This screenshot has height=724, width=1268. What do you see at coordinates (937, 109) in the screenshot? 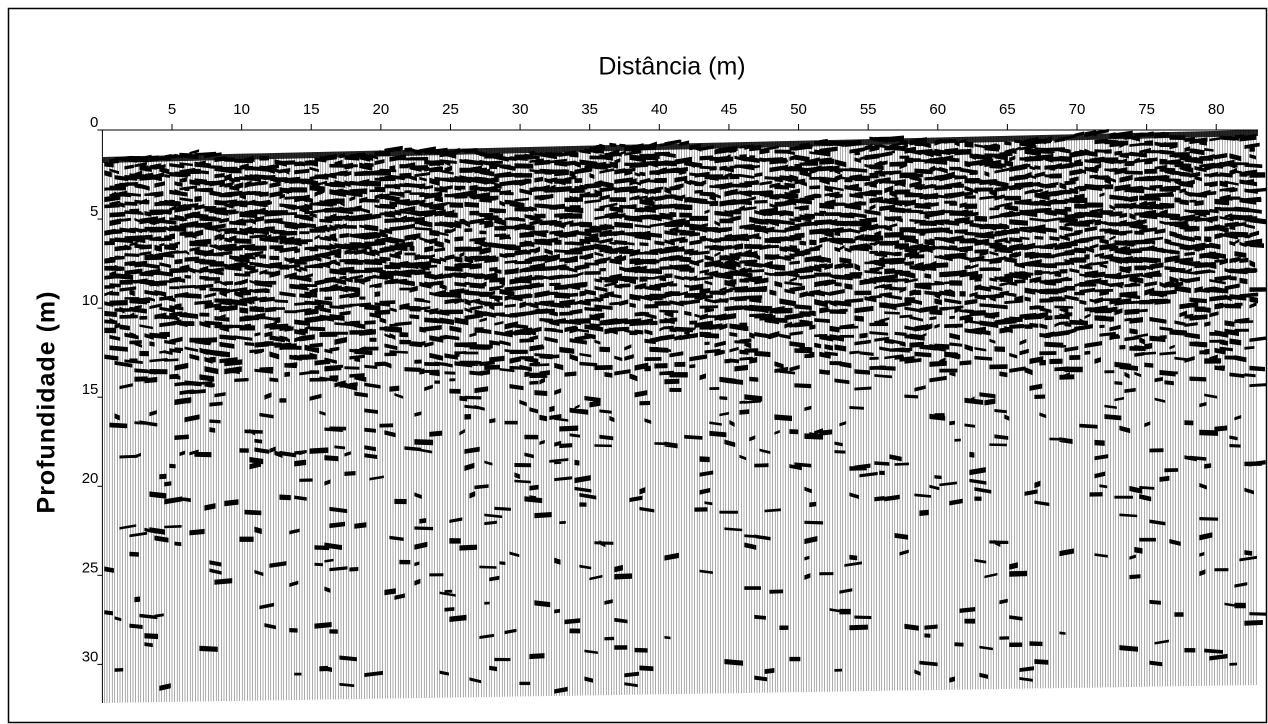
I see `x-tick-label: 60` at bounding box center [937, 109].